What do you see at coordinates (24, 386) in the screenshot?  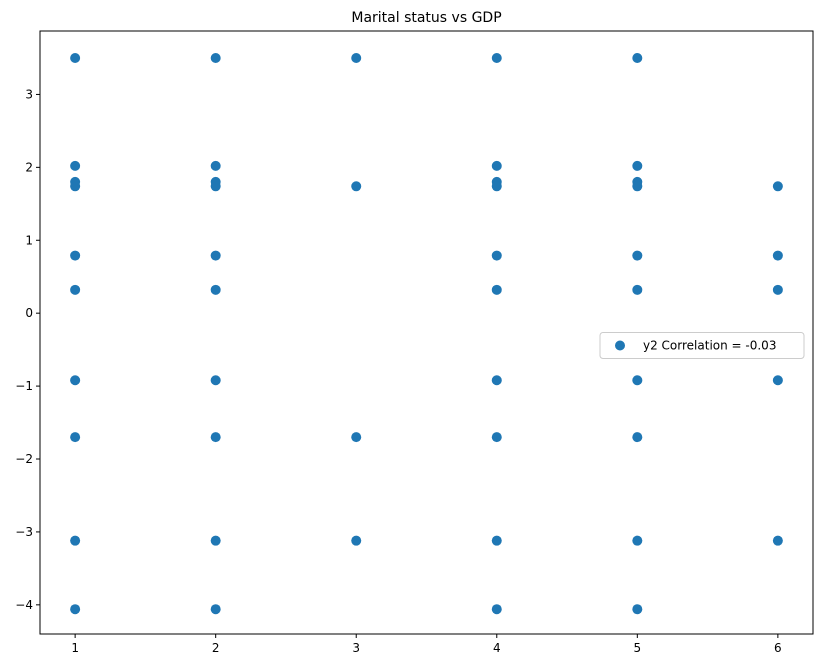 I see `y-tick-label: −1` at bounding box center [24, 386].